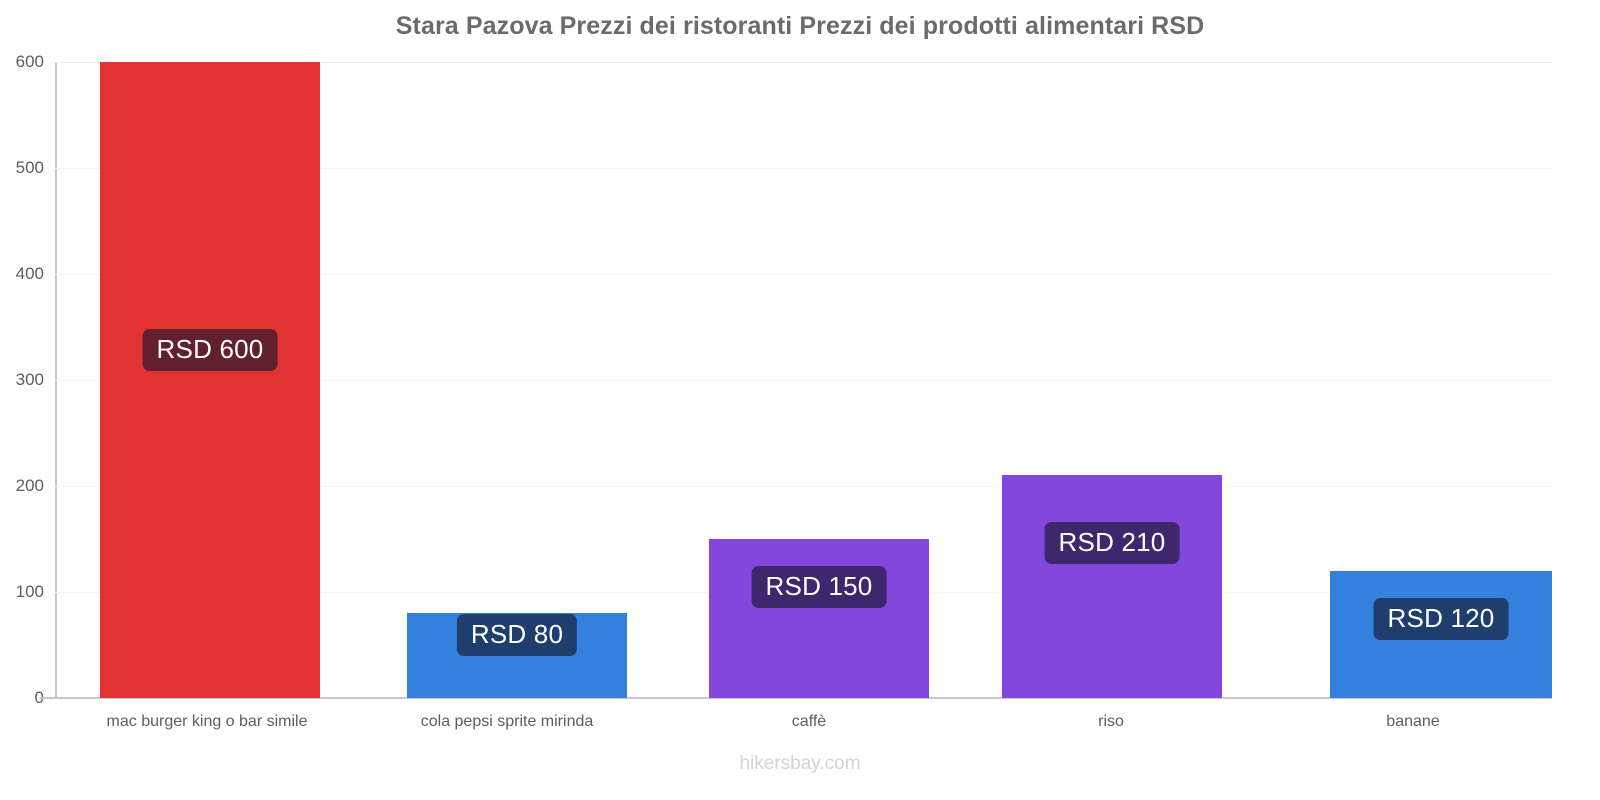  I want to click on x-tick-label-mac-burger-king-o-bar-simile: mac burger king o bar simile, so click(207, 721).